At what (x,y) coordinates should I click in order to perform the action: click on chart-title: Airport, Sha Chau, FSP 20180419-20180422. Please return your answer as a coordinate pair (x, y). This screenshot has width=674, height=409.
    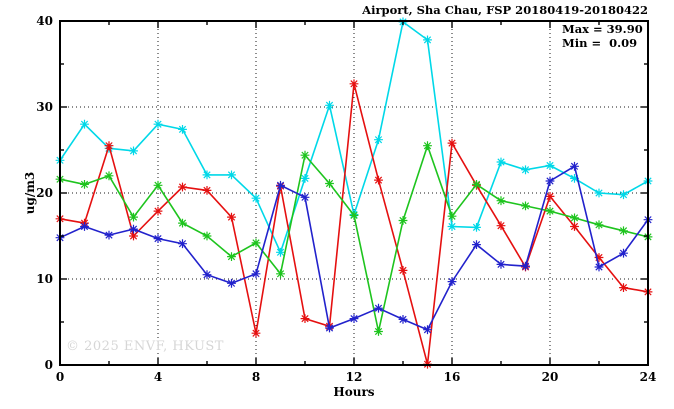
    Looking at the image, I should click on (505, 10).